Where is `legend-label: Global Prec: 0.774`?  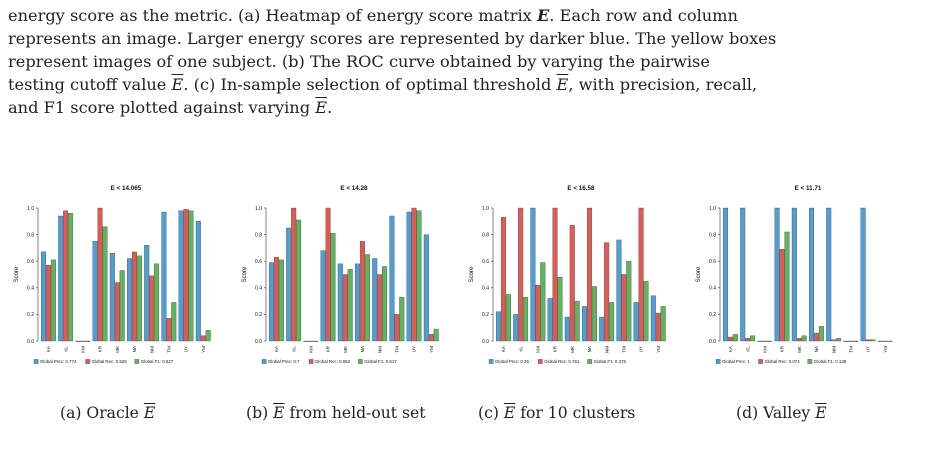
legend-label: Global Prec: 0.774 is located at coordinates (58, 361).